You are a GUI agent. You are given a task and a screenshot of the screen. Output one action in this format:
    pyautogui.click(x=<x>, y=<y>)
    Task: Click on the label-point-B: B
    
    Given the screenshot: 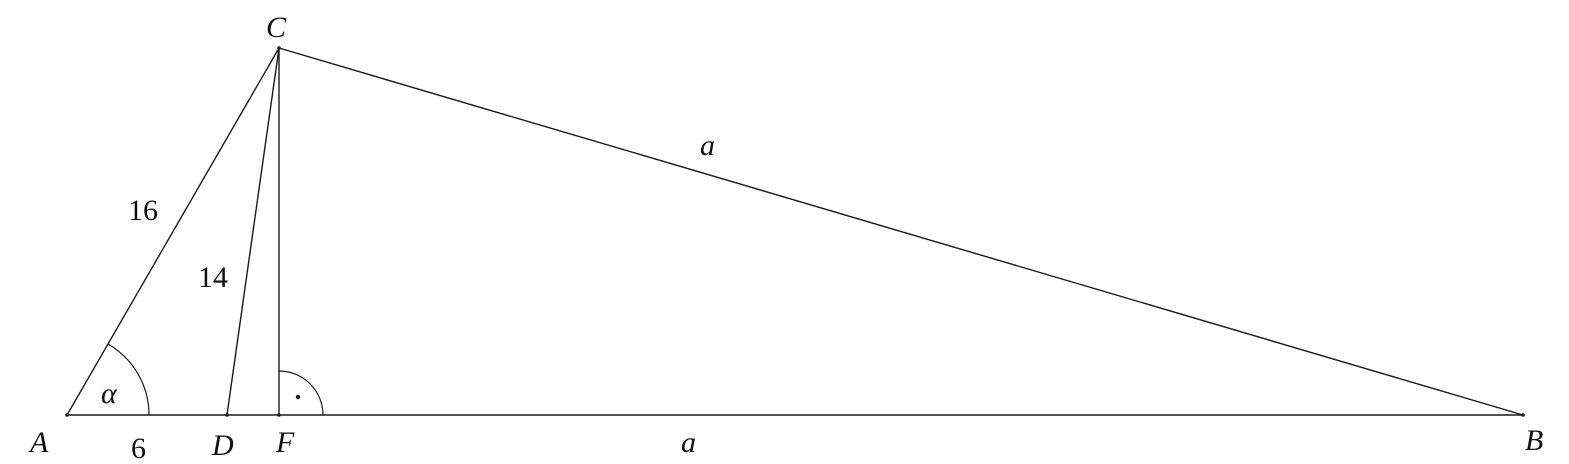 What is the action you would take?
    pyautogui.click(x=1534, y=440)
    